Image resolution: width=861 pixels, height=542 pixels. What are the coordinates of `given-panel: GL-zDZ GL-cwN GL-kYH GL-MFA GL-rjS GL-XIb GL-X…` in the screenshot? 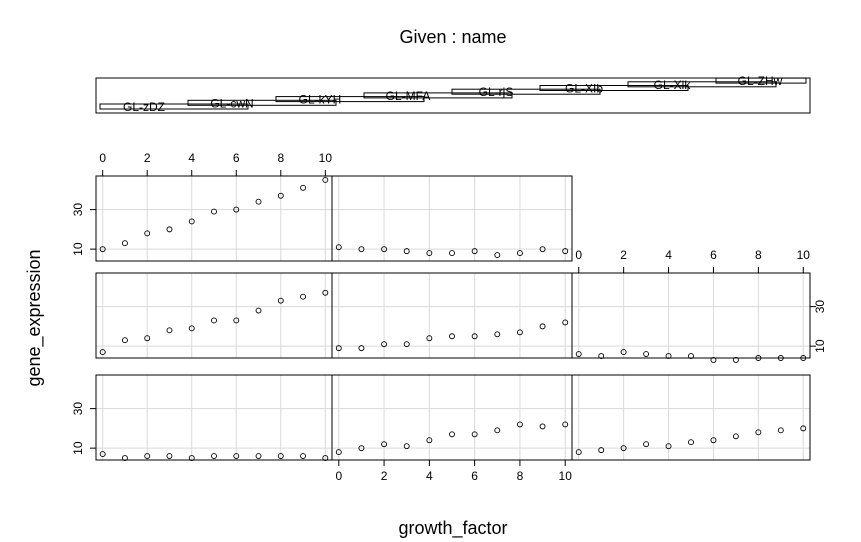 It's located at (453, 94).